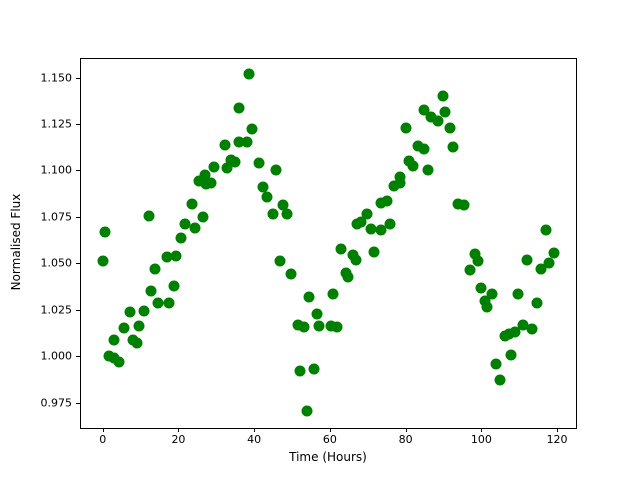  I want to click on x-axis-label: Time (Hours), so click(328, 457).